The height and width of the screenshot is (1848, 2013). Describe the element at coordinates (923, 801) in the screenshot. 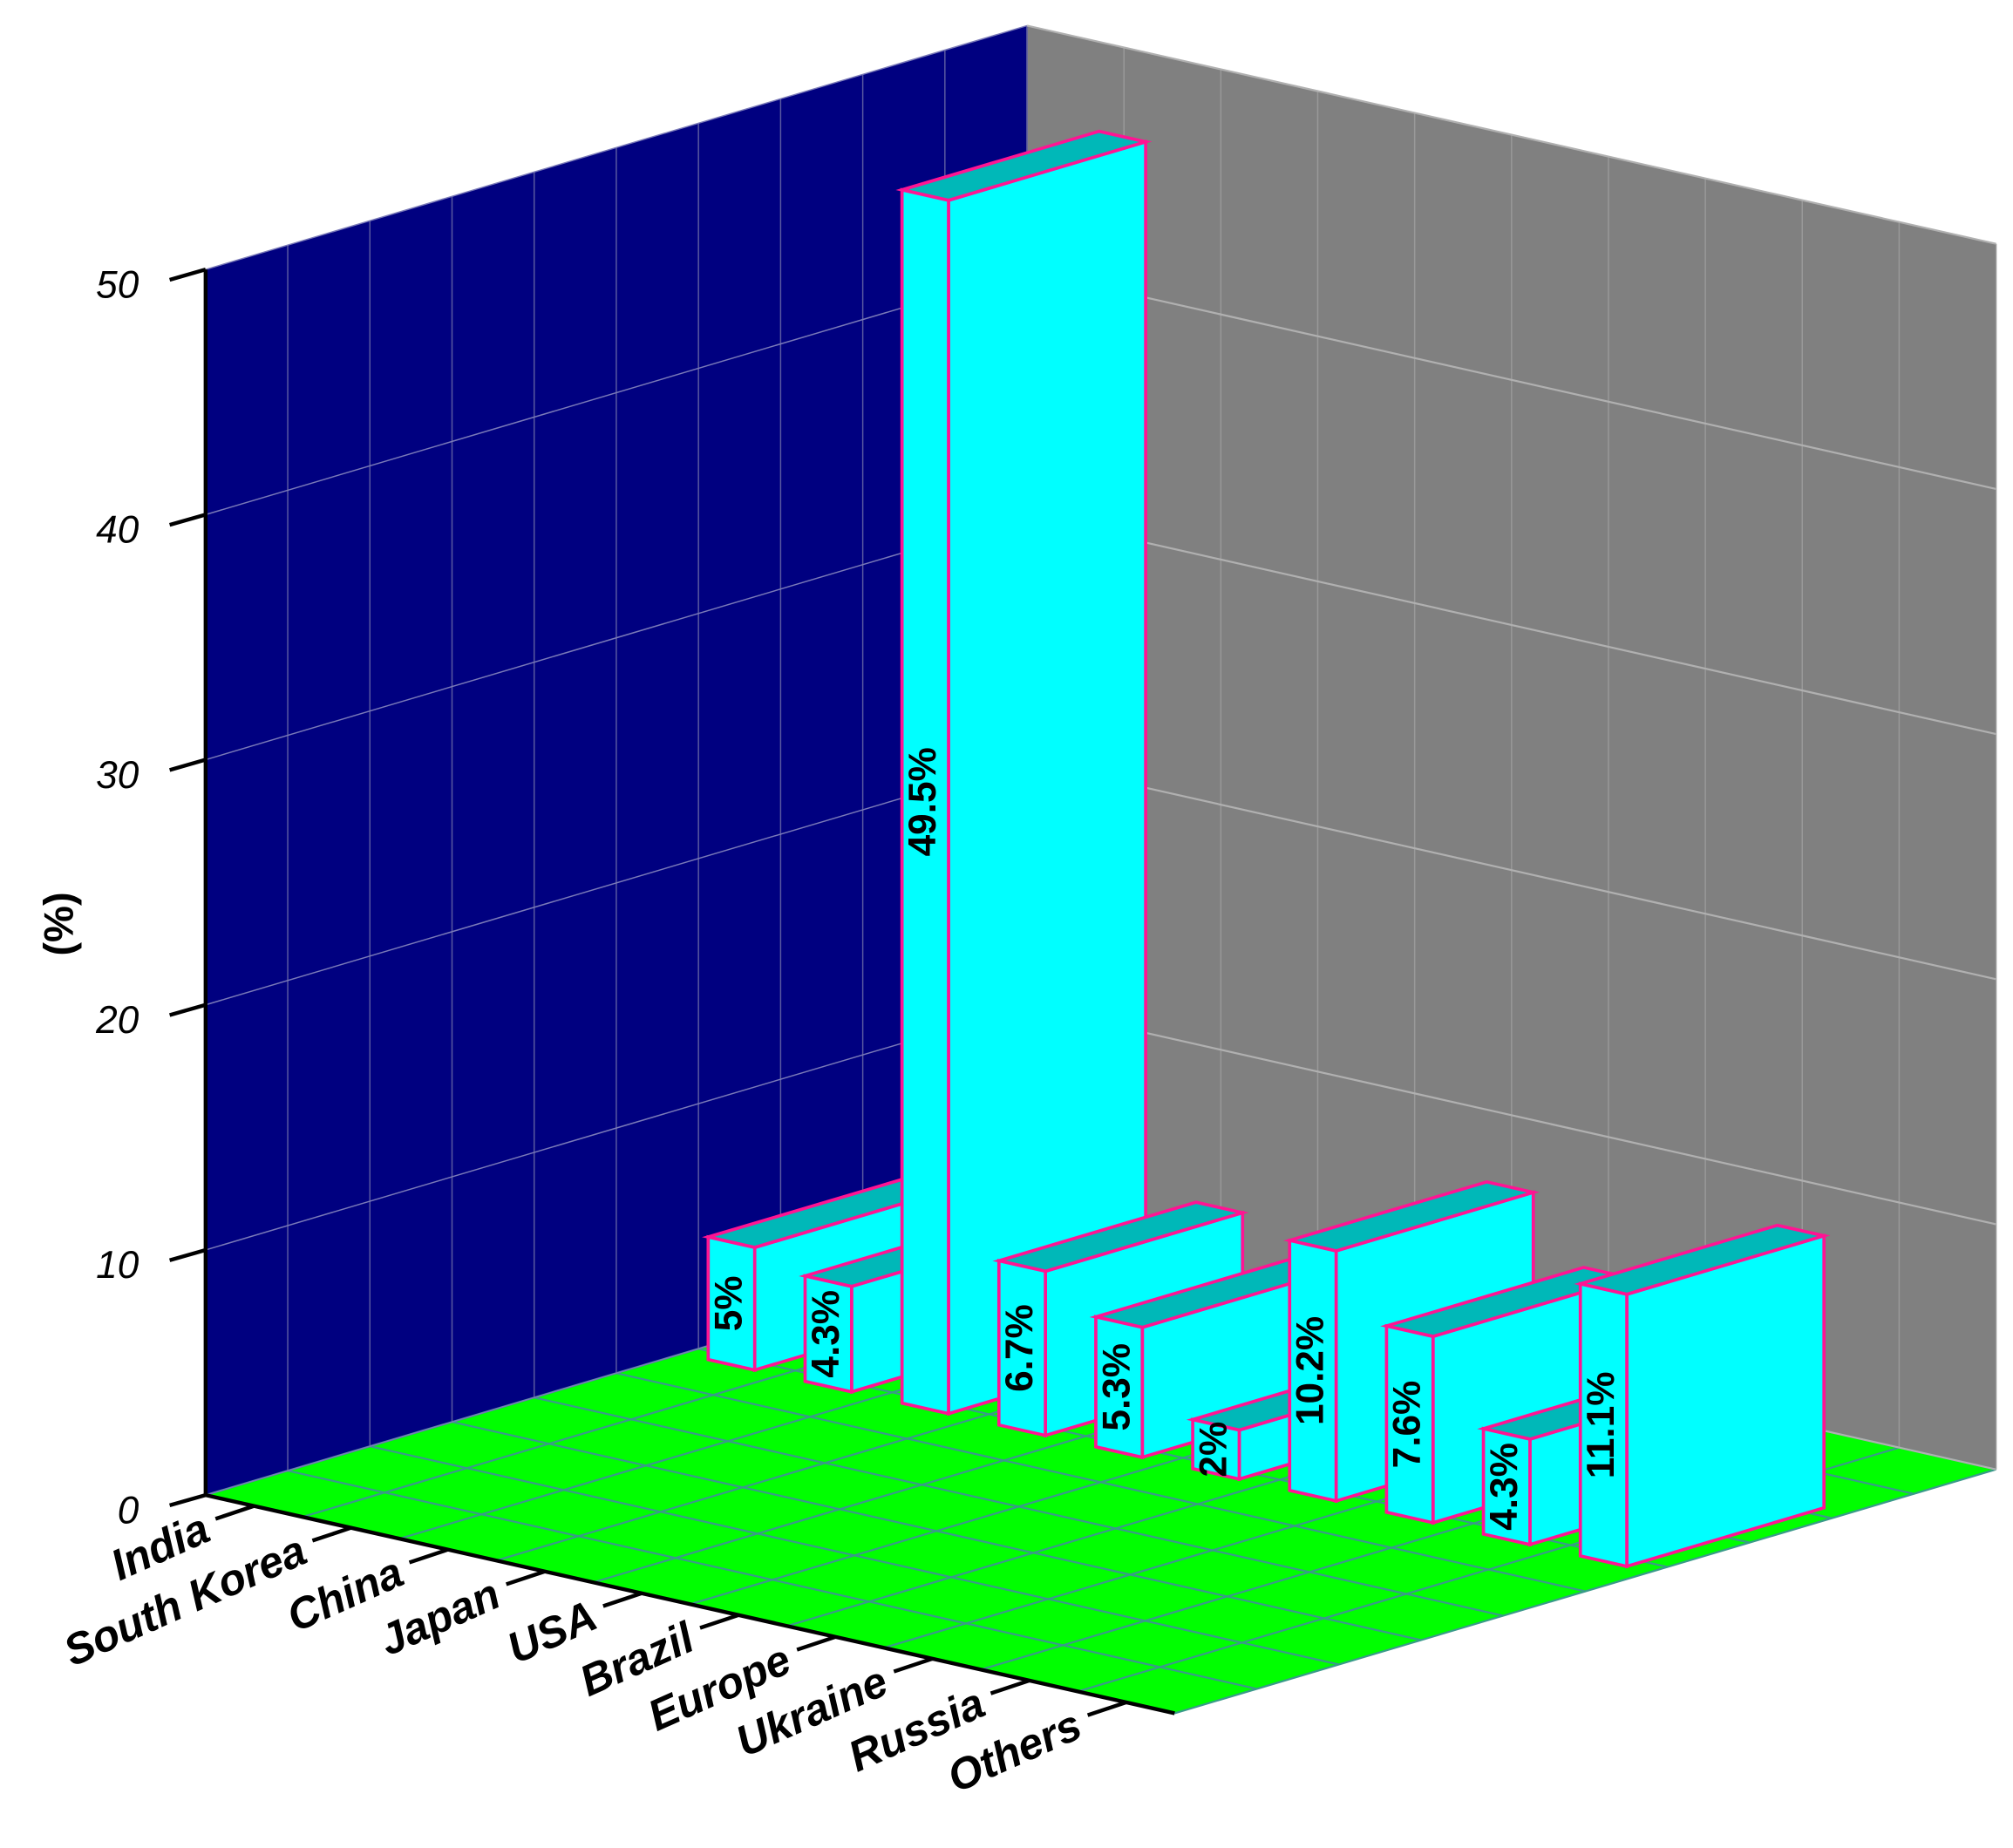

I see `value-label: 49.5%` at that location.